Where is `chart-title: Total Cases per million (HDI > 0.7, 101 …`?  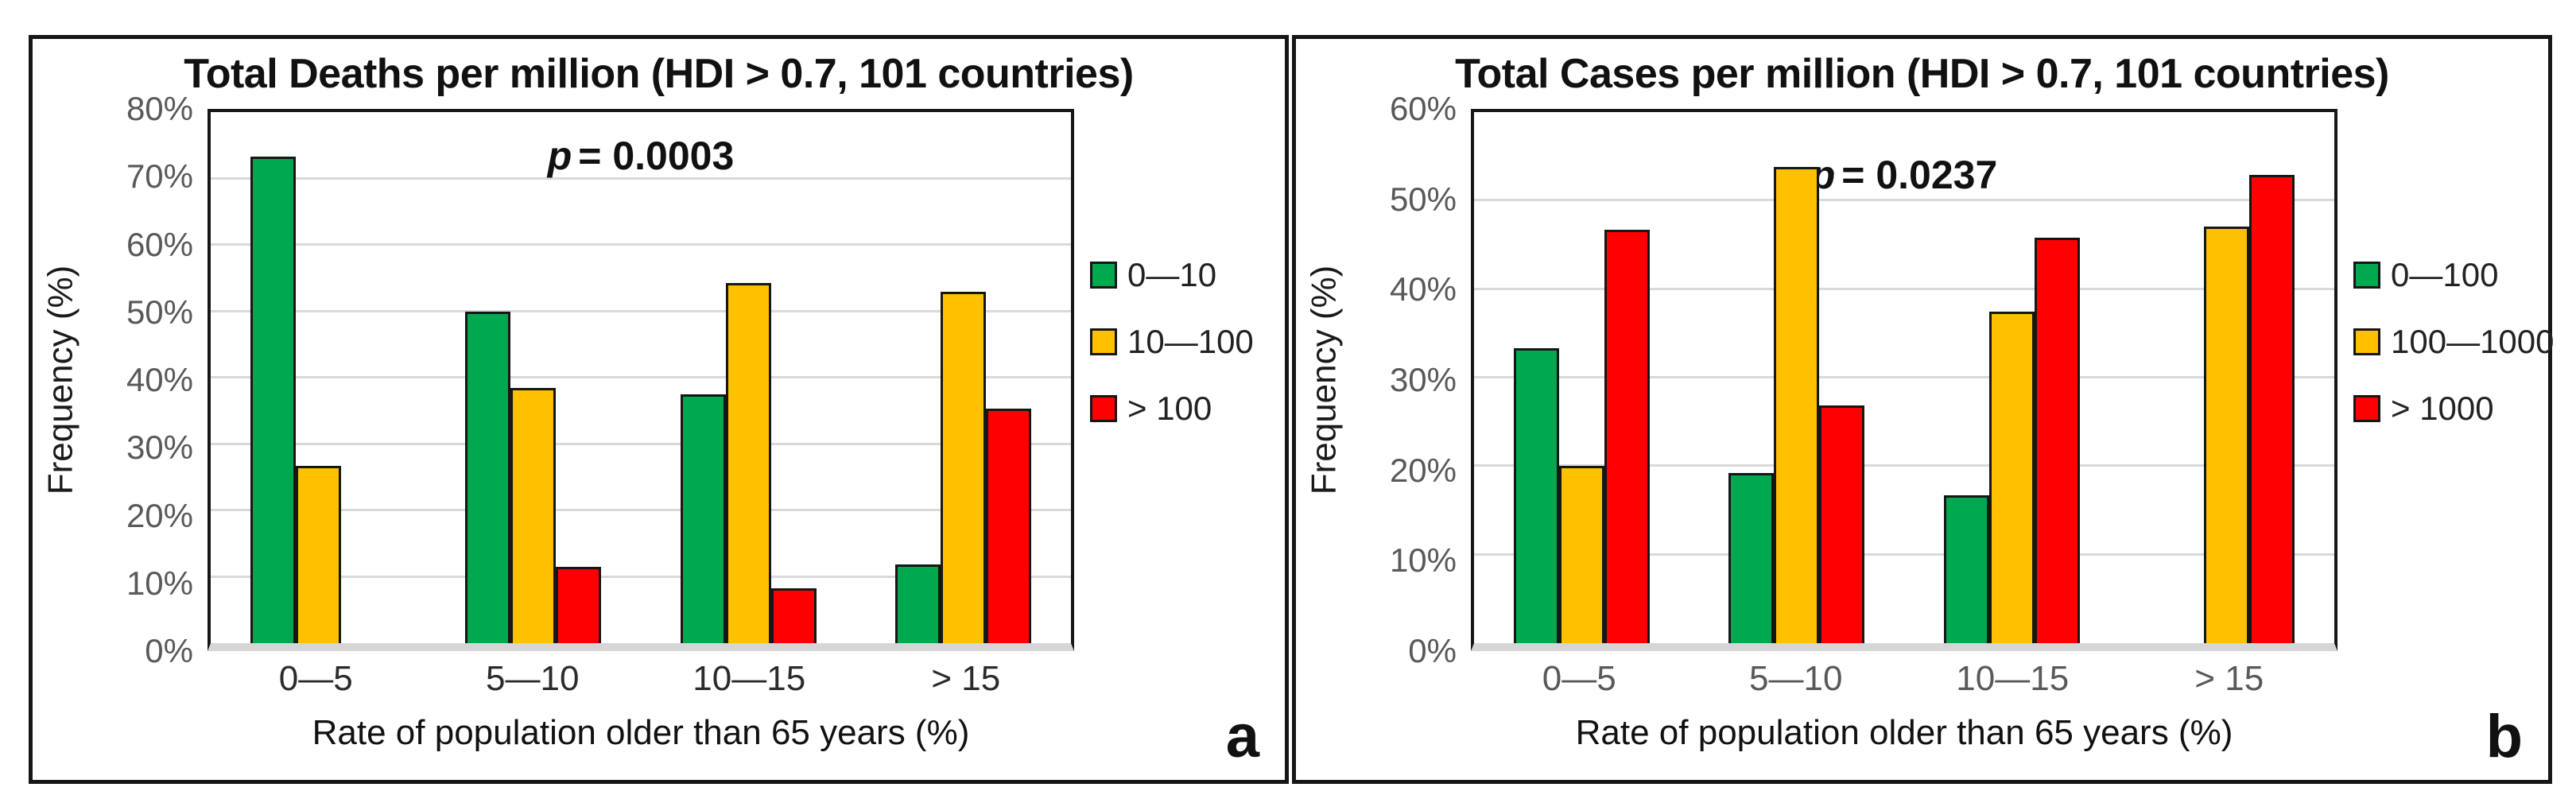
chart-title: Total Cases per million (HDI > 0.7, 101 … is located at coordinates (1922, 74).